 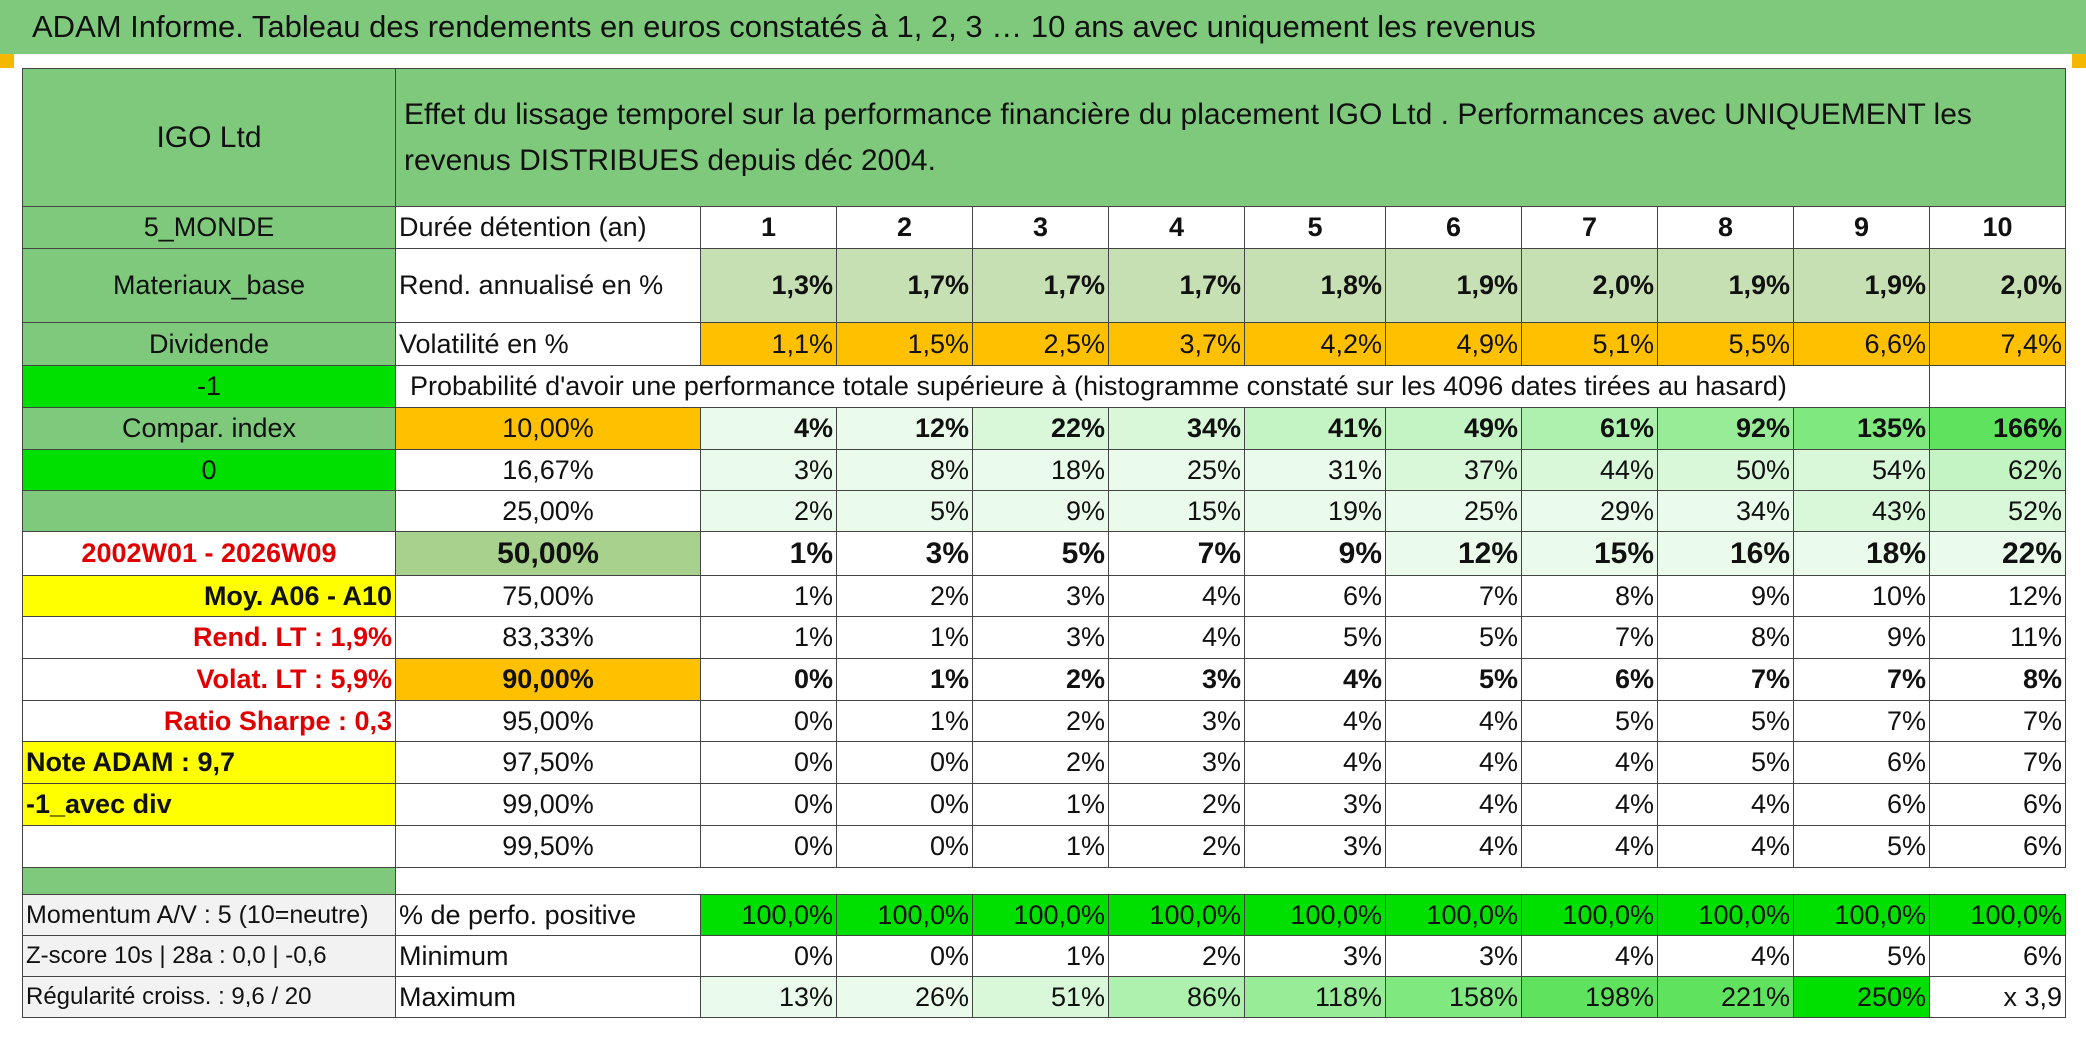 I want to click on duree-label: Durée détention (an), so click(x=548, y=227).